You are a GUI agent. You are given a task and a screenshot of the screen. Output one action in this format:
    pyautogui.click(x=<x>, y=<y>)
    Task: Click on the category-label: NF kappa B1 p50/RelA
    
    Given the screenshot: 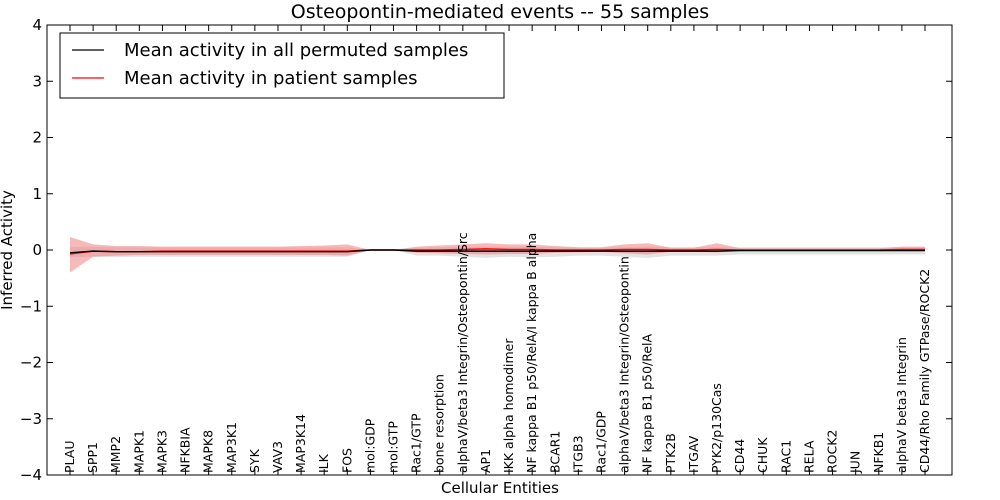 What is the action you would take?
    pyautogui.click(x=647, y=403)
    